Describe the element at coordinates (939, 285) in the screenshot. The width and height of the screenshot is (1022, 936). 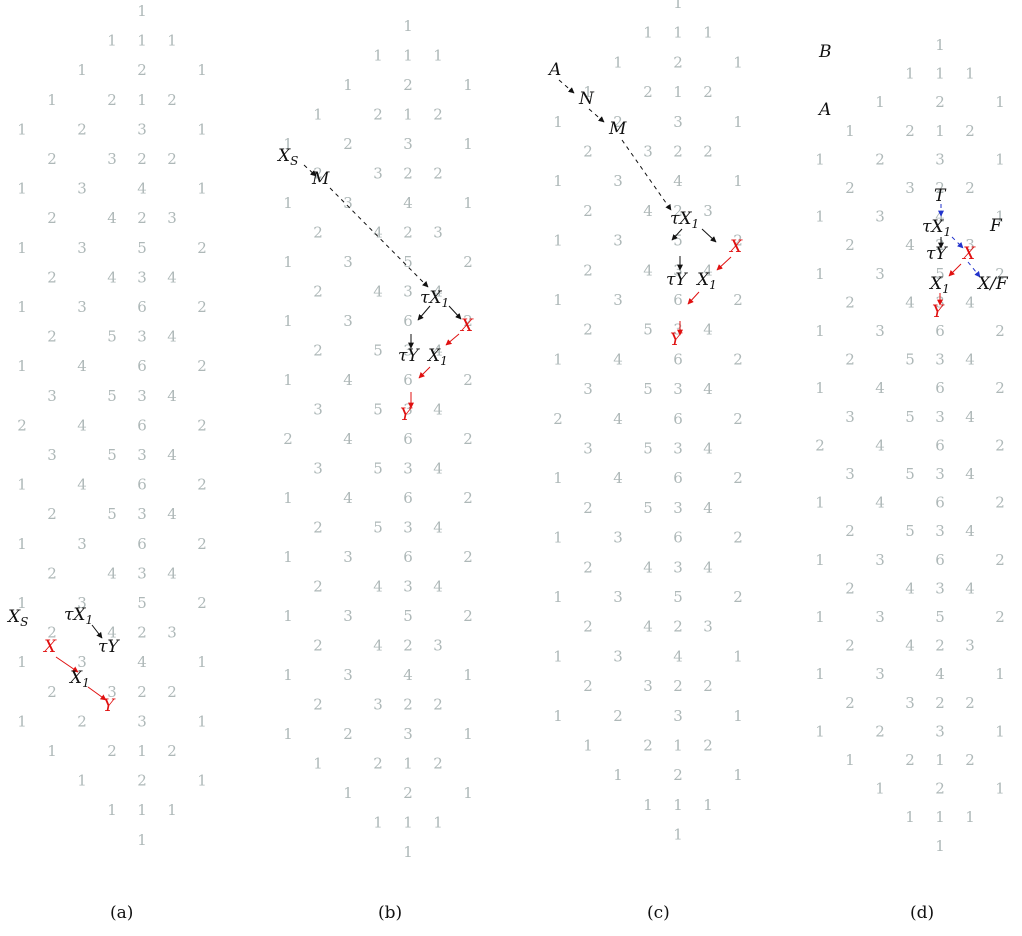
I see `node-label-x1: X1` at that location.